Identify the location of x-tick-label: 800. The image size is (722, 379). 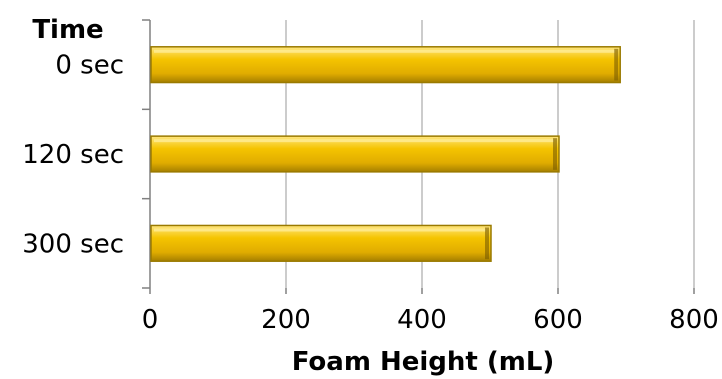
(694, 320).